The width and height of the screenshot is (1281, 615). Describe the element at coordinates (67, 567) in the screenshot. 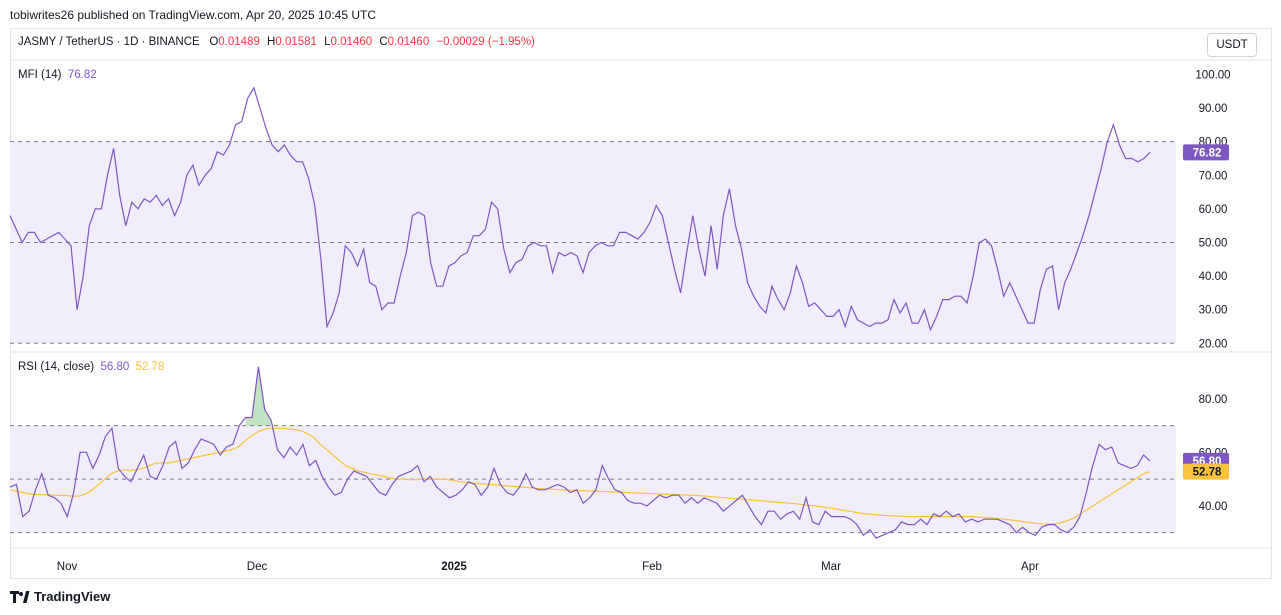

I see `x-tick-label: Nov` at that location.